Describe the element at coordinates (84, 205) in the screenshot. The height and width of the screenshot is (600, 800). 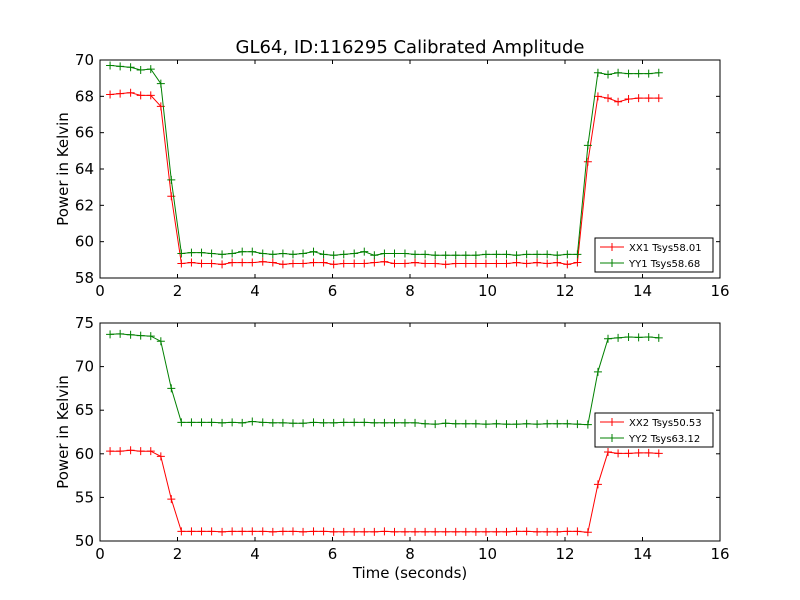
I see `y-tick-label: 62` at that location.